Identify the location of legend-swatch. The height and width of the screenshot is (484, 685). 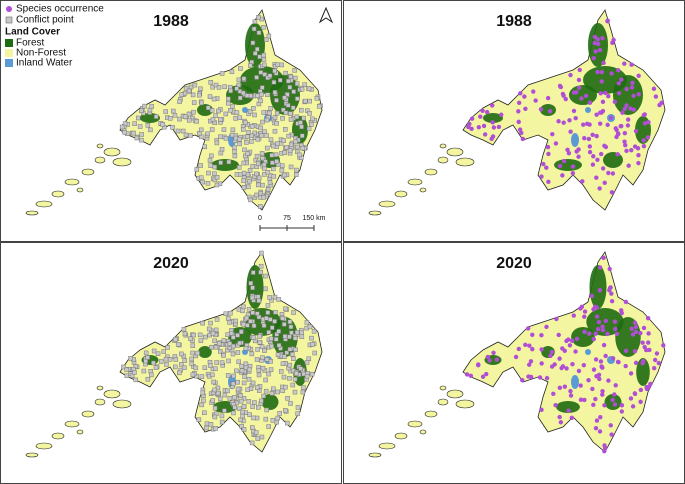
(9, 53).